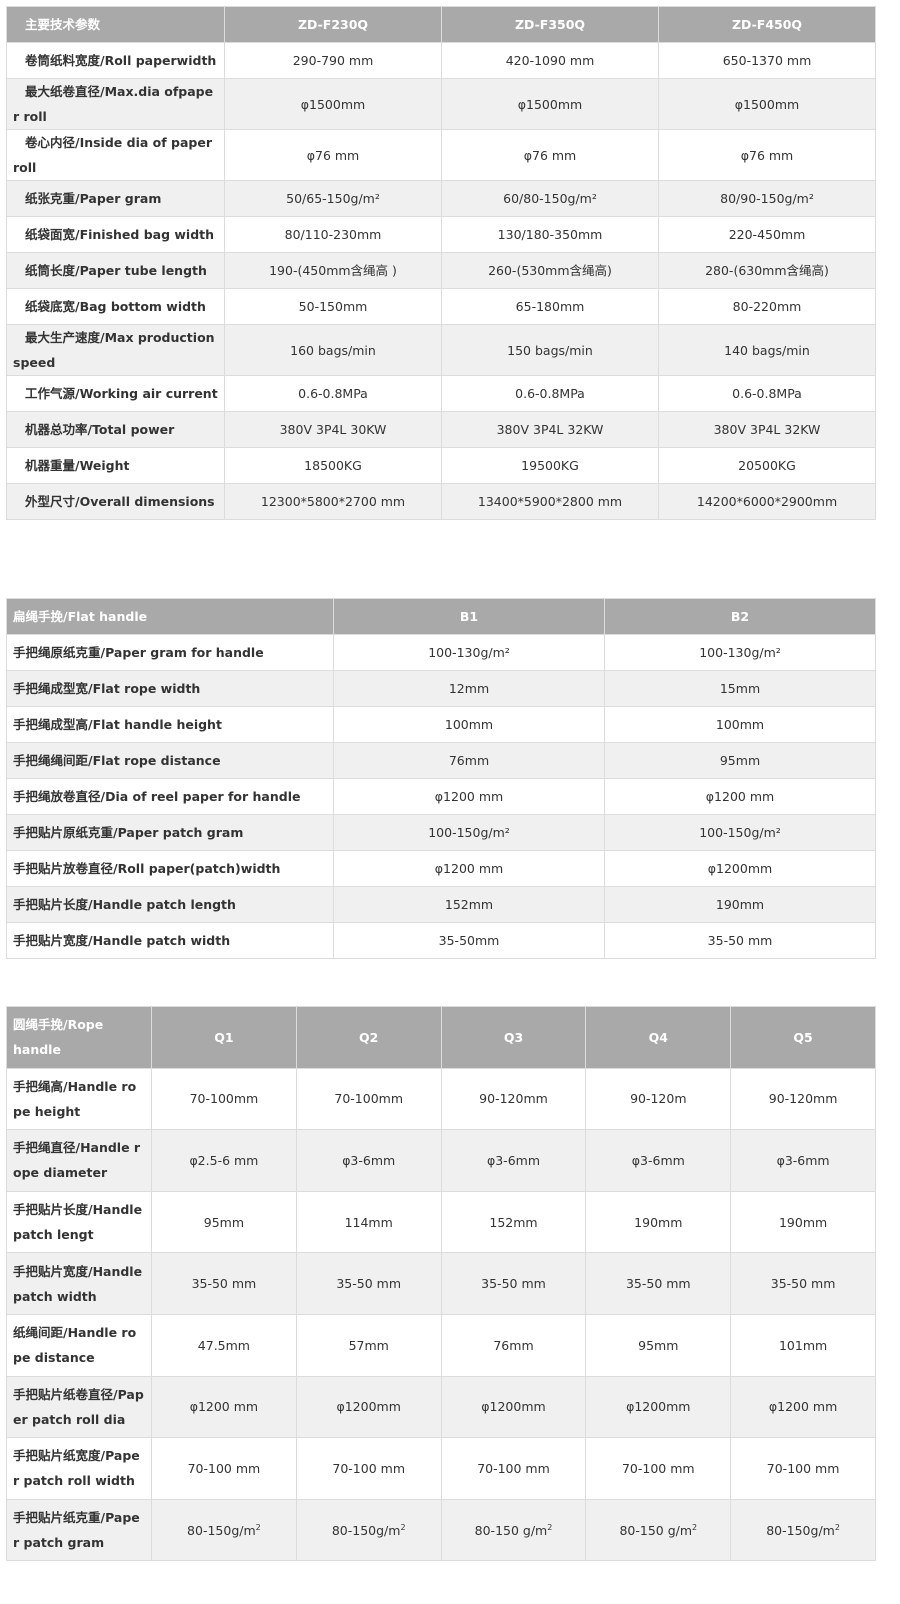 The height and width of the screenshot is (1604, 900). Describe the element at coordinates (513, 1345) in the screenshot. I see `value-cell: 76mm` at that location.